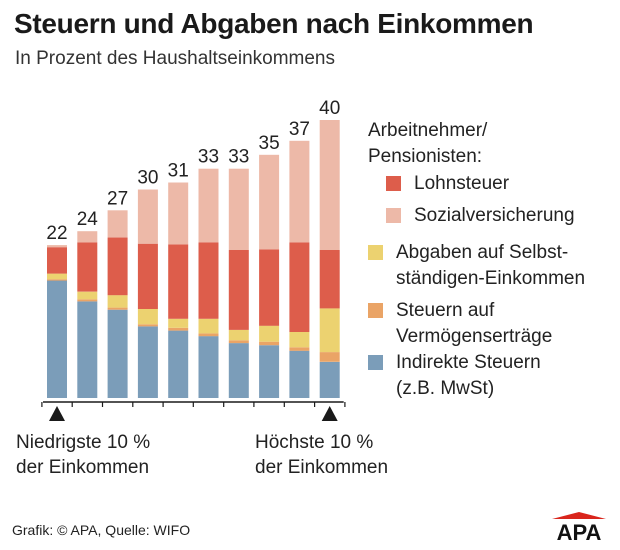 This screenshot has height=550, width=620. I want to click on total-label-9: 37, so click(299, 129).